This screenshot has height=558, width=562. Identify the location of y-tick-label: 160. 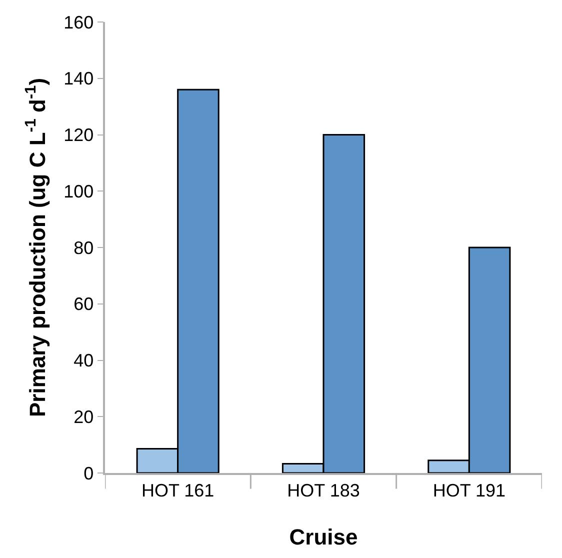
(79, 22).